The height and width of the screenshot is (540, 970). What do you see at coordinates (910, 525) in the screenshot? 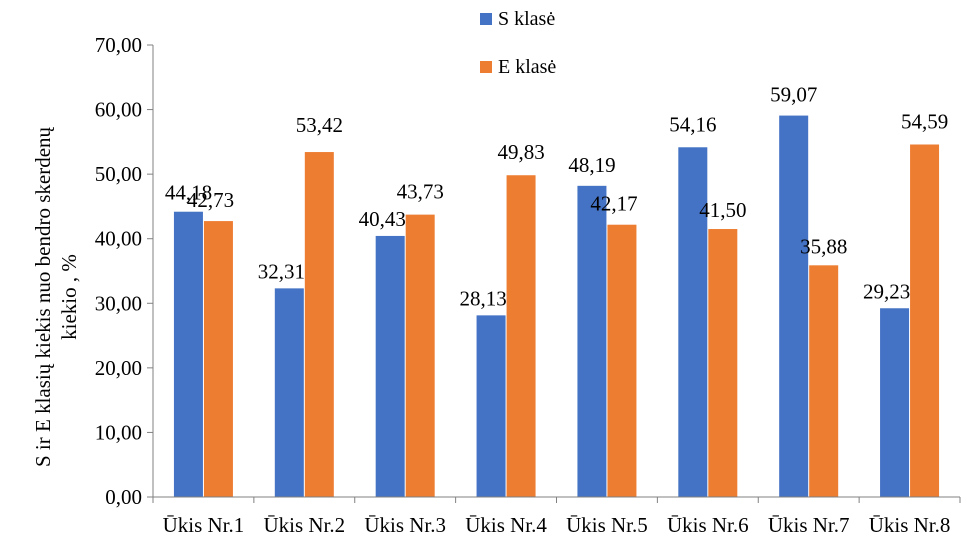
I see `x-category-label: Ūkis Nr.8` at bounding box center [910, 525].